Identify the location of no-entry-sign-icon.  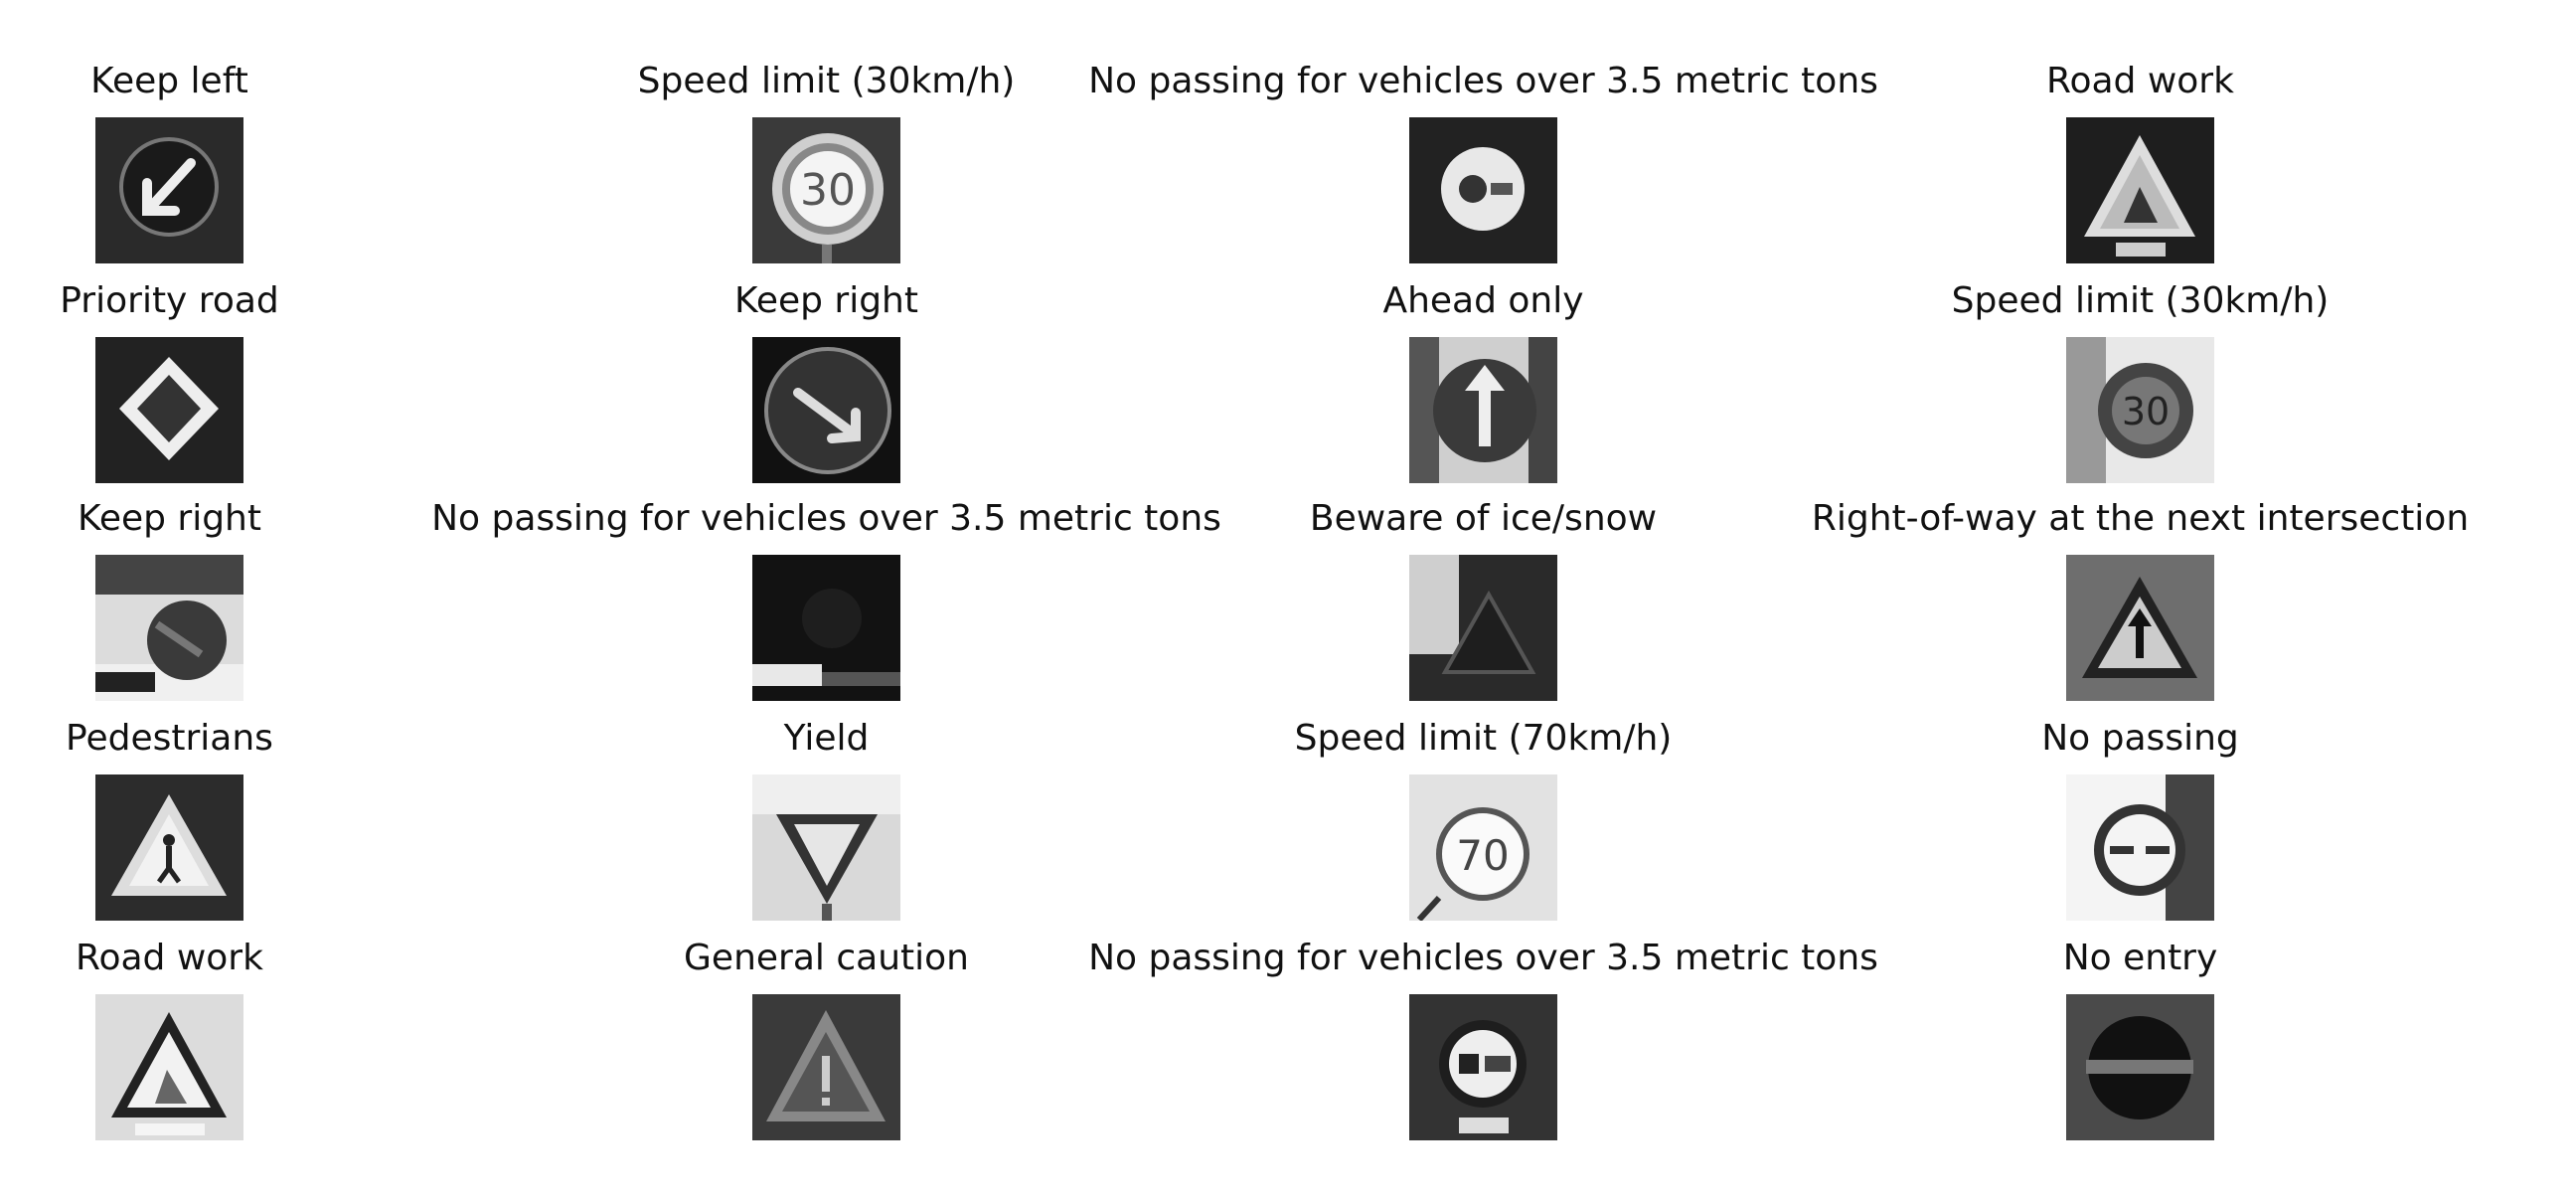
(2140, 1067).